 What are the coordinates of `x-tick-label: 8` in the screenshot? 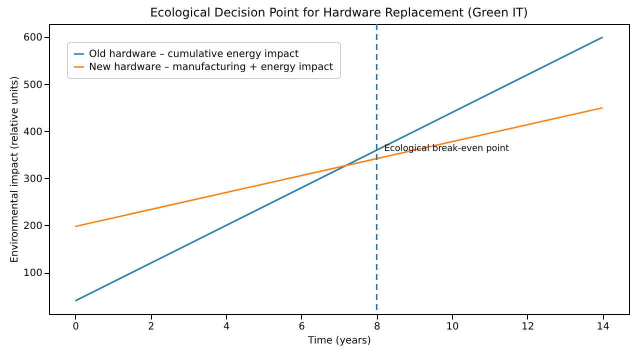 It's located at (377, 327).